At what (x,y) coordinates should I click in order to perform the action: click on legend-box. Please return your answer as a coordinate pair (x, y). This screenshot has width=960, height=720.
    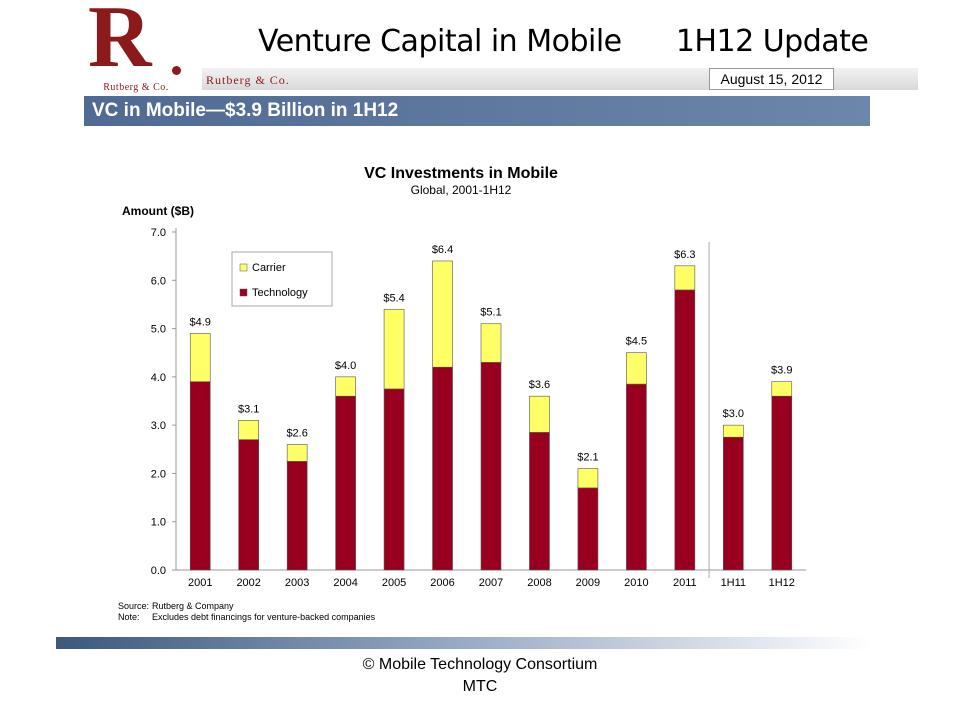
    Looking at the image, I should click on (282, 279).